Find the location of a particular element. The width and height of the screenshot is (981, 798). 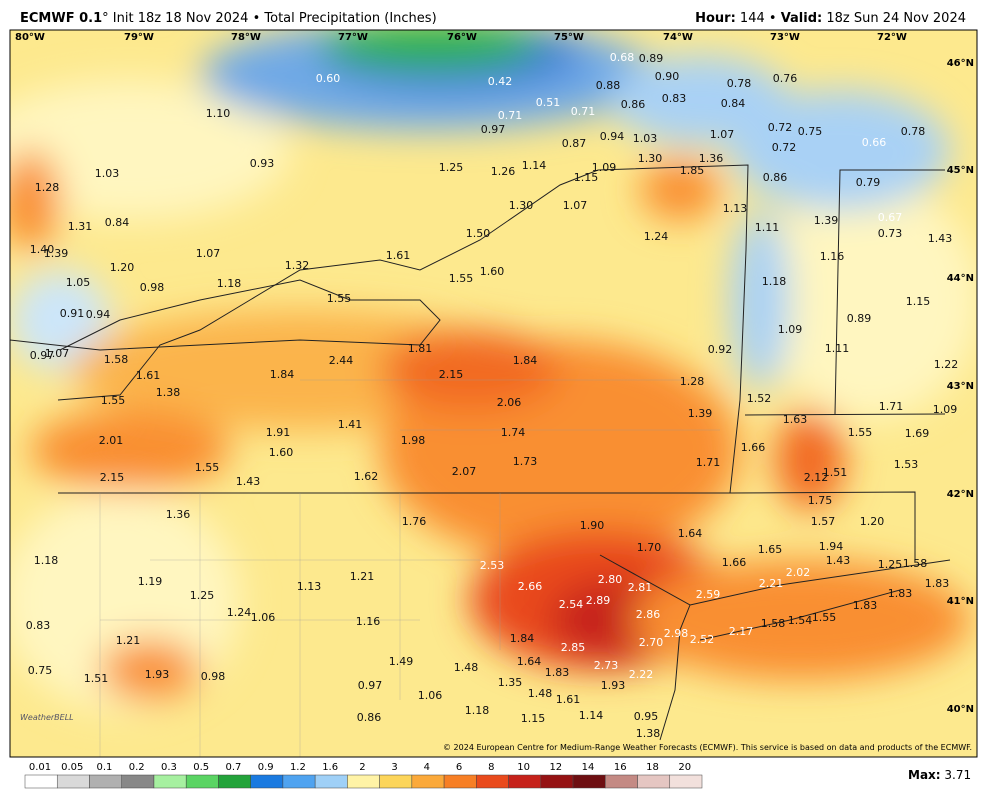

point-value: 0.78 is located at coordinates (913, 131).